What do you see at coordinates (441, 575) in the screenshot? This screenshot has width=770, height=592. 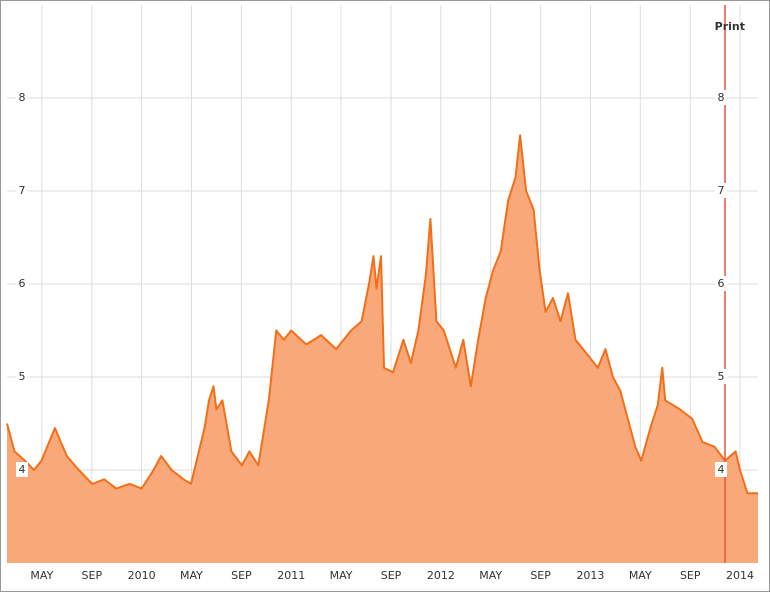 I see `x-tick-label: 2012` at bounding box center [441, 575].